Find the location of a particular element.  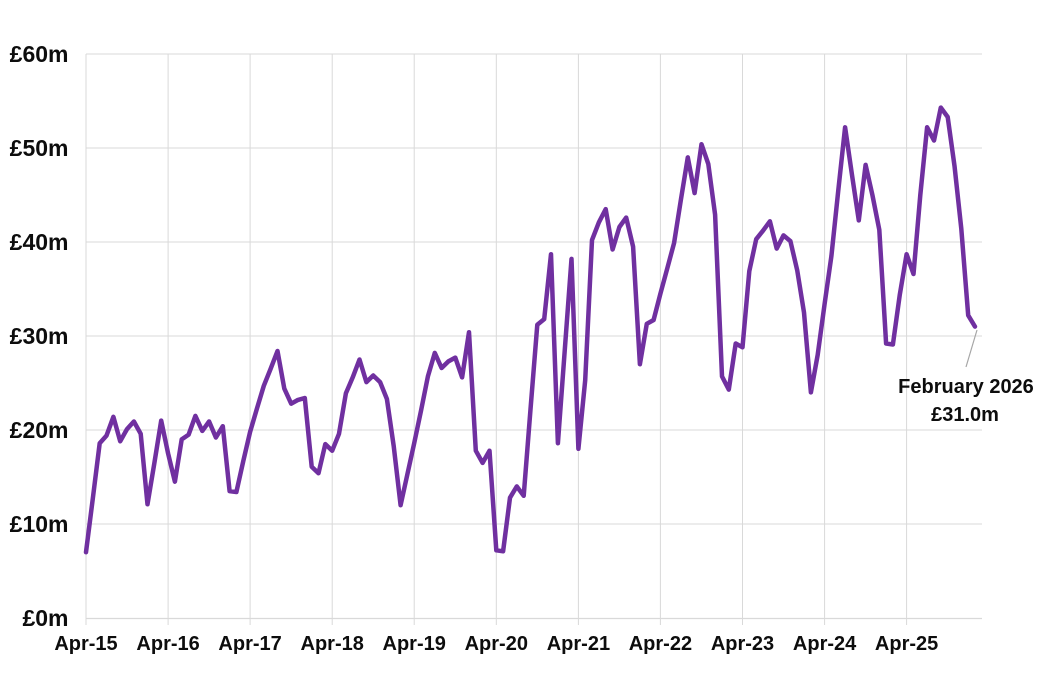

svg-text: Apr-16 is located at coordinates (167, 644).